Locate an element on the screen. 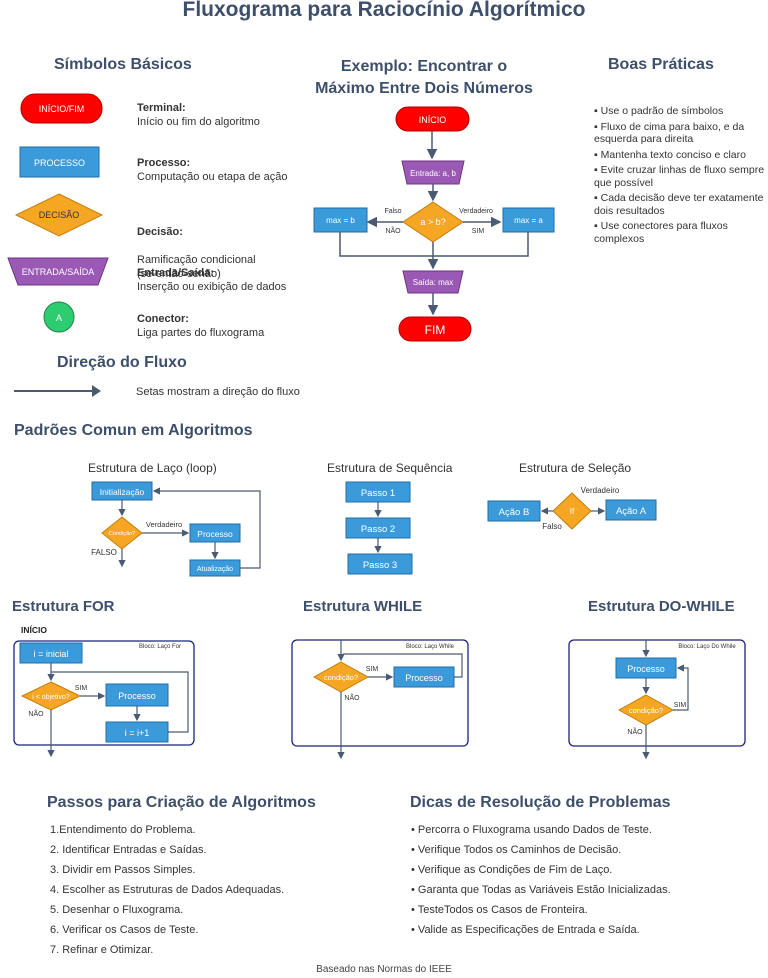 This screenshot has width=768, height=978. connector-shape is located at coordinates (59, 317).